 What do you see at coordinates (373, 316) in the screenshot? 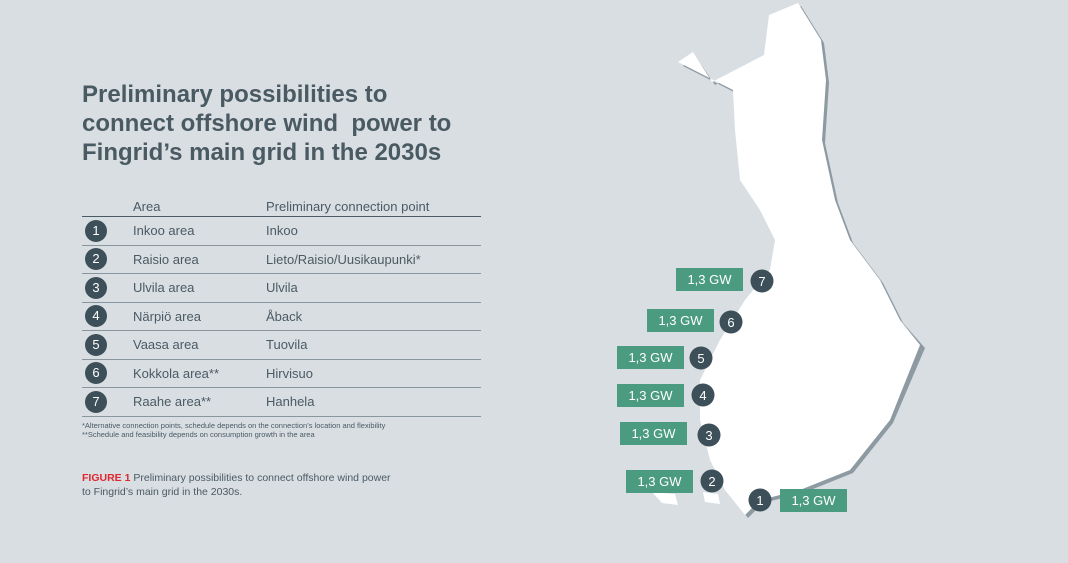
I see `table-cell: Åback` at bounding box center [373, 316].